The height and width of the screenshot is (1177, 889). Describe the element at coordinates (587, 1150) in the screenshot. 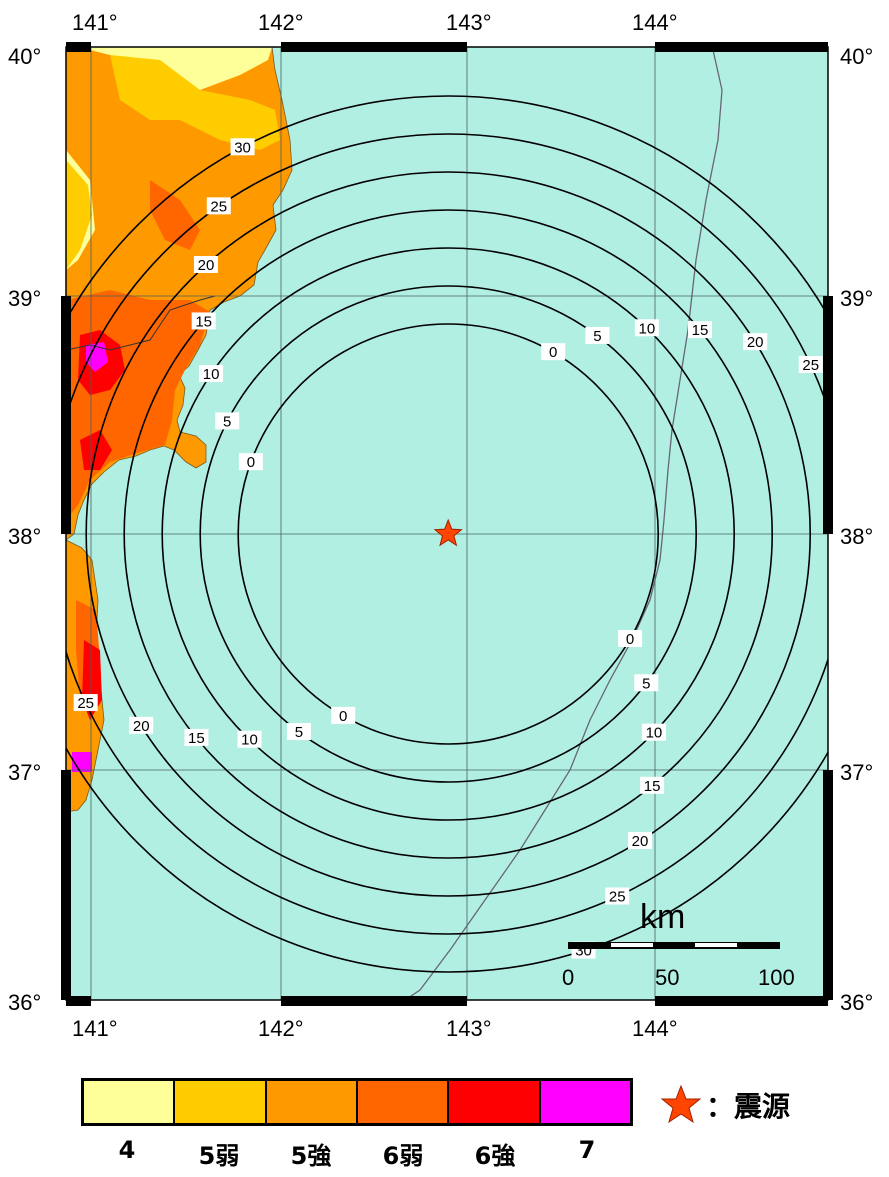

I see `legend-label-5: 7` at that location.